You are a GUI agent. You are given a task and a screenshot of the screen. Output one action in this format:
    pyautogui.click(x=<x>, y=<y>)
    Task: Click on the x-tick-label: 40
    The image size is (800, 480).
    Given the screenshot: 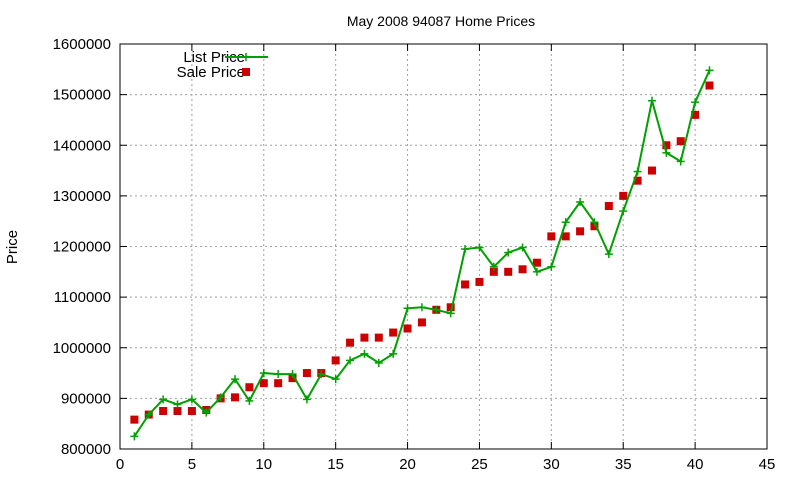 What is the action you would take?
    pyautogui.click(x=695, y=464)
    